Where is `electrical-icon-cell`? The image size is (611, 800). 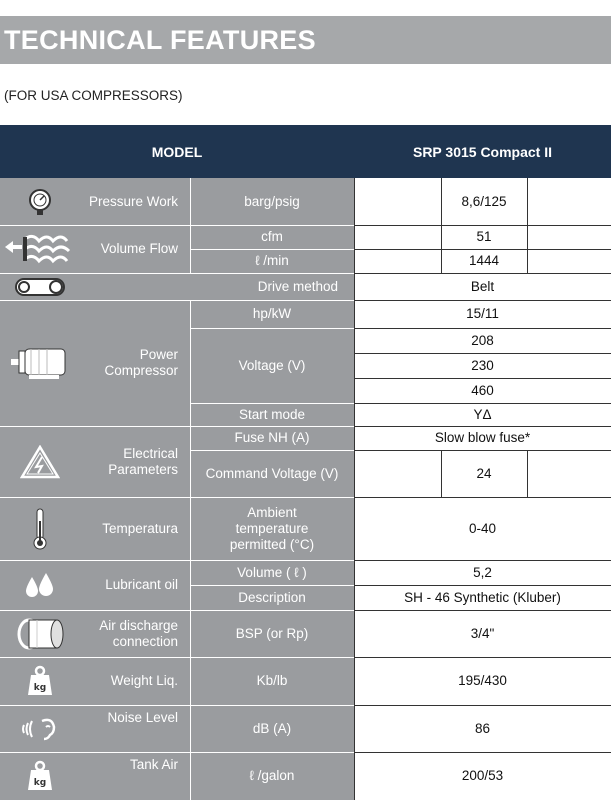 electrical-icon-cell is located at coordinates (40, 461).